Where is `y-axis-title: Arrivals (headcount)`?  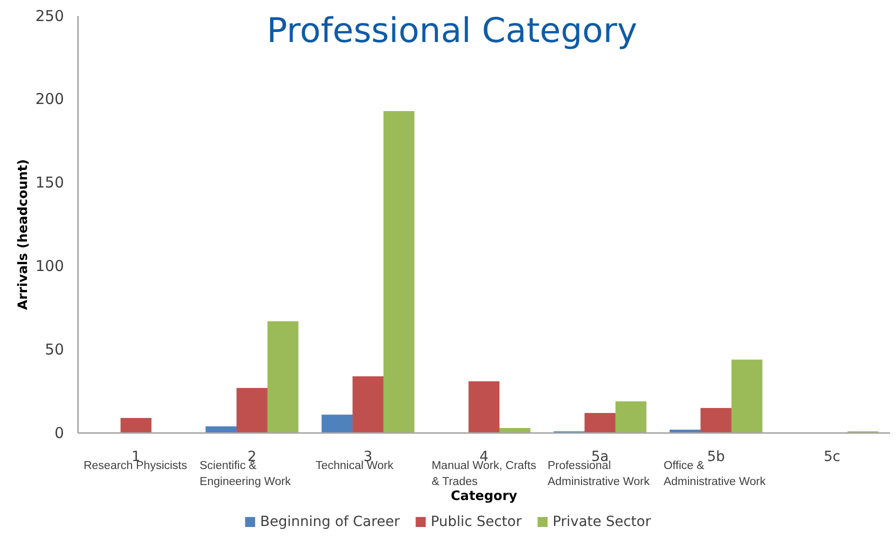 y-axis-title: Arrivals (headcount) is located at coordinates (23, 234).